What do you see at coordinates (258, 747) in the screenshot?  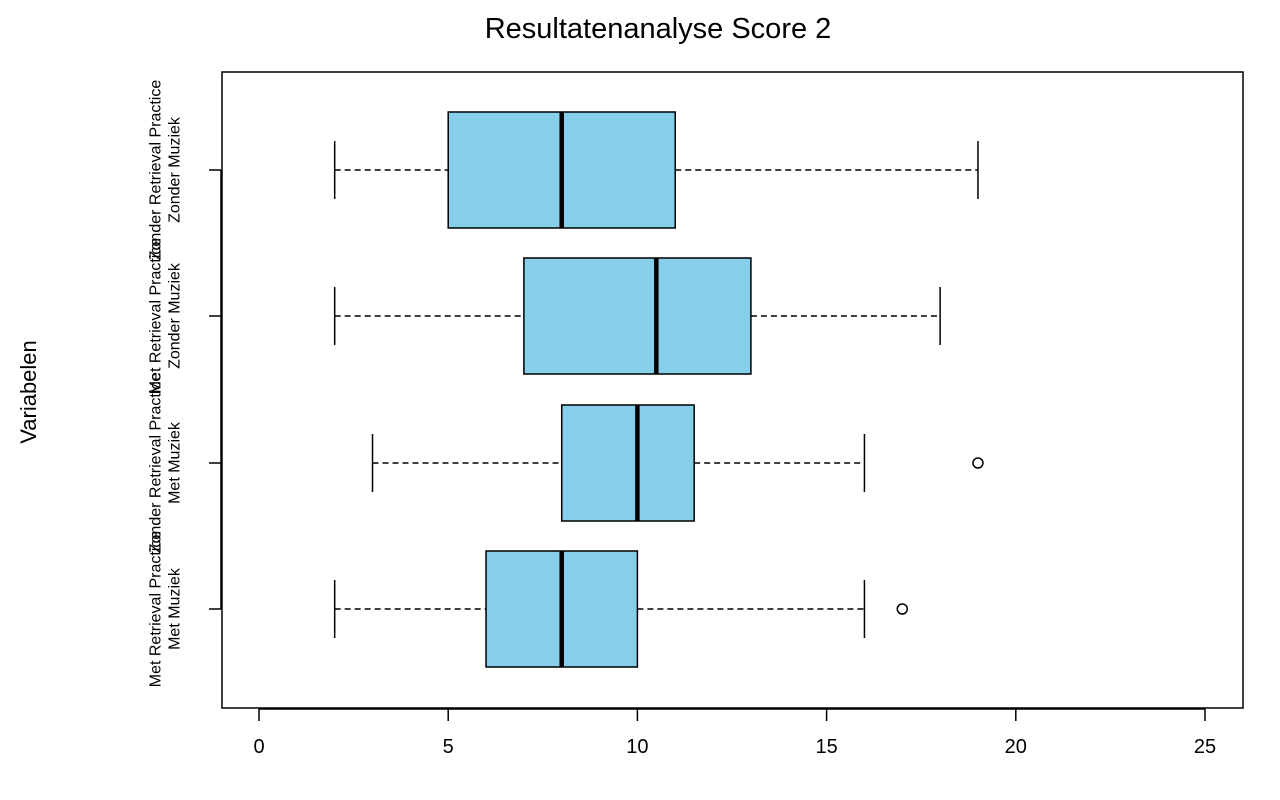 I see `x-tick-label: 0` at bounding box center [258, 747].